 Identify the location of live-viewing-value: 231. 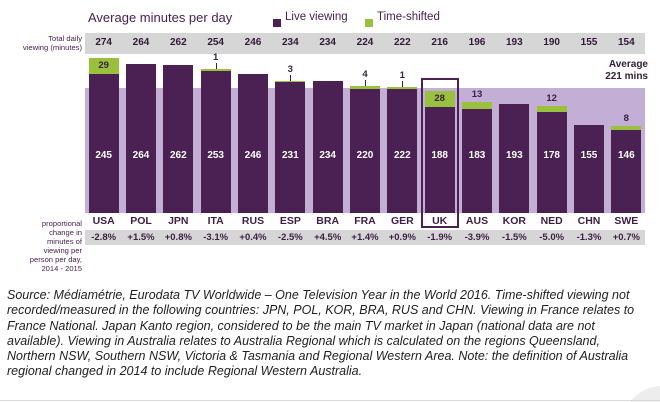
(290, 155).